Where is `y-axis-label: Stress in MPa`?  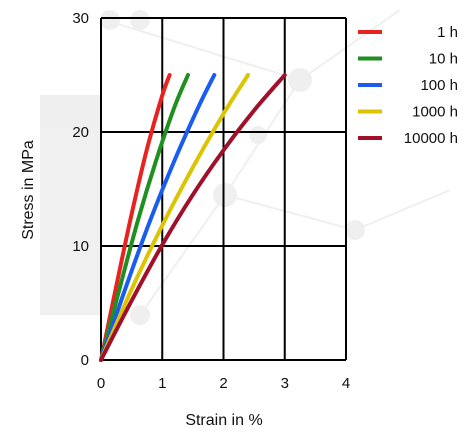
y-axis-label: Stress in MPa is located at coordinates (28, 190).